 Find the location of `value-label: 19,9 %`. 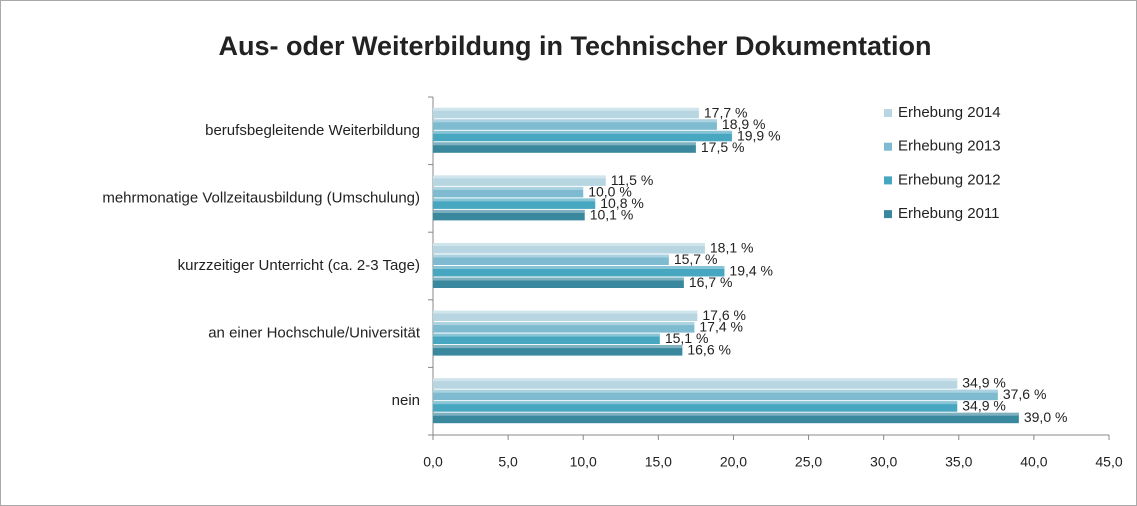

value-label: 19,9 % is located at coordinates (759, 135).